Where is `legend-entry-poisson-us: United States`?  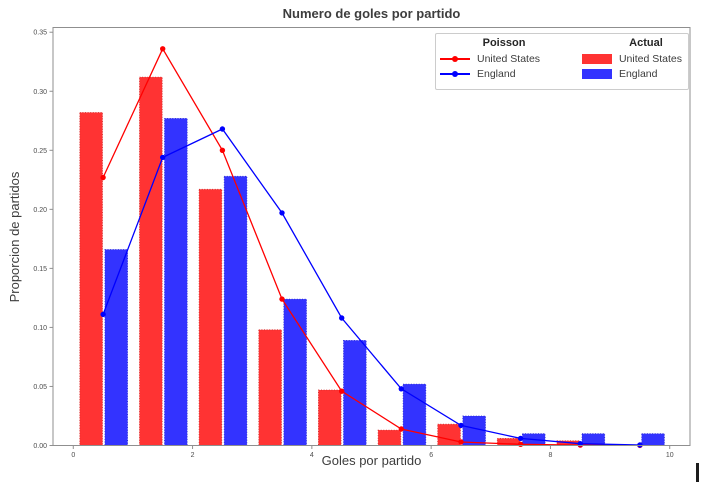
legend-entry-poisson-us: United States is located at coordinates (490, 58).